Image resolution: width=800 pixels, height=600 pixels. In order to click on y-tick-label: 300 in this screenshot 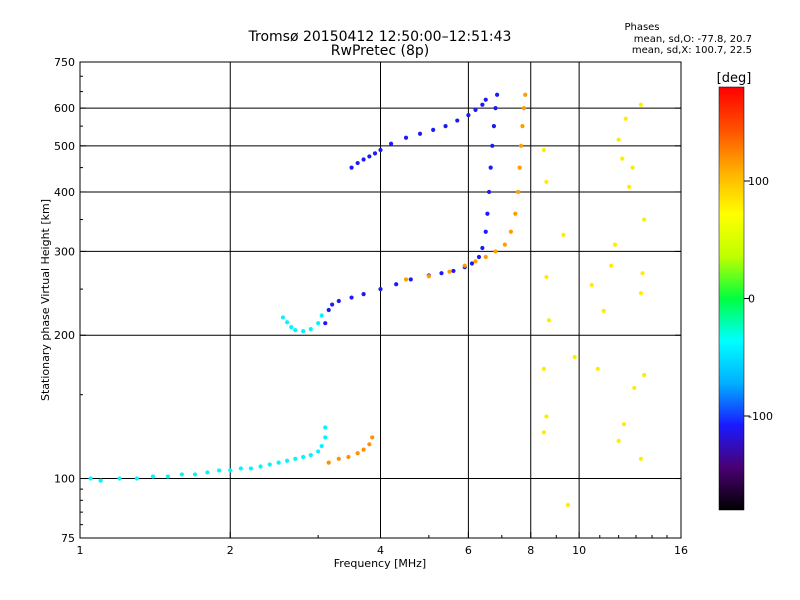, I will do `click(64, 251)`.